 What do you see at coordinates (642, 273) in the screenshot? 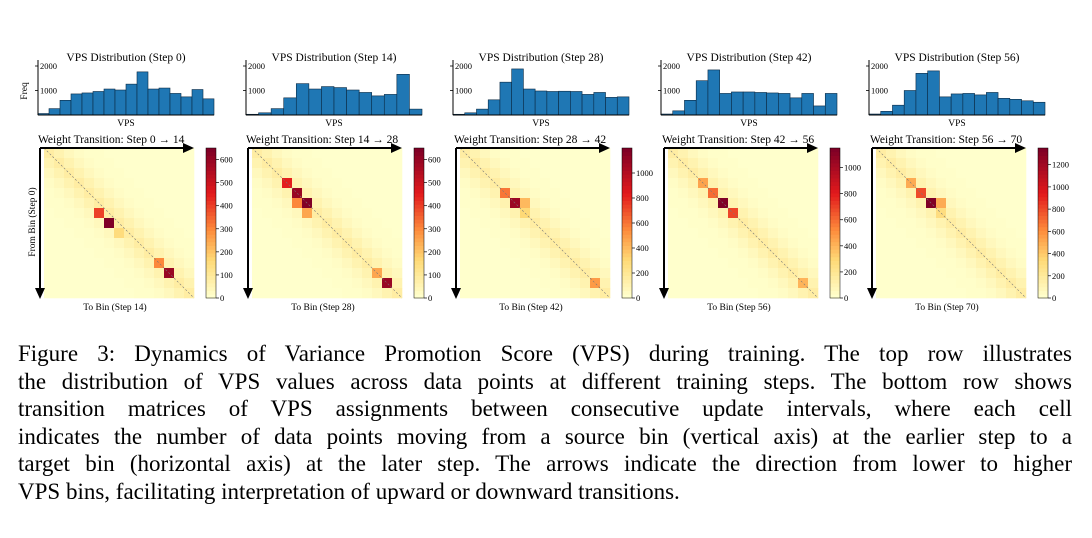
I see `colorbar-tick-label: 200` at bounding box center [642, 273].